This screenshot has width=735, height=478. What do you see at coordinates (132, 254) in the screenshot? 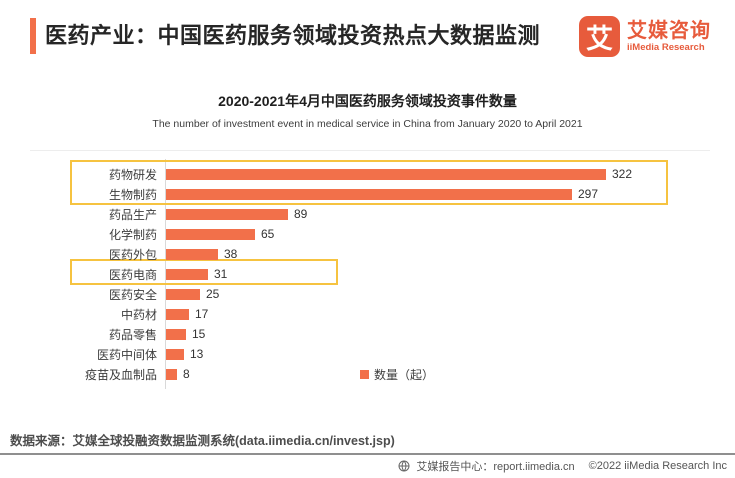
I see `category-label: 医药外包` at bounding box center [132, 254].